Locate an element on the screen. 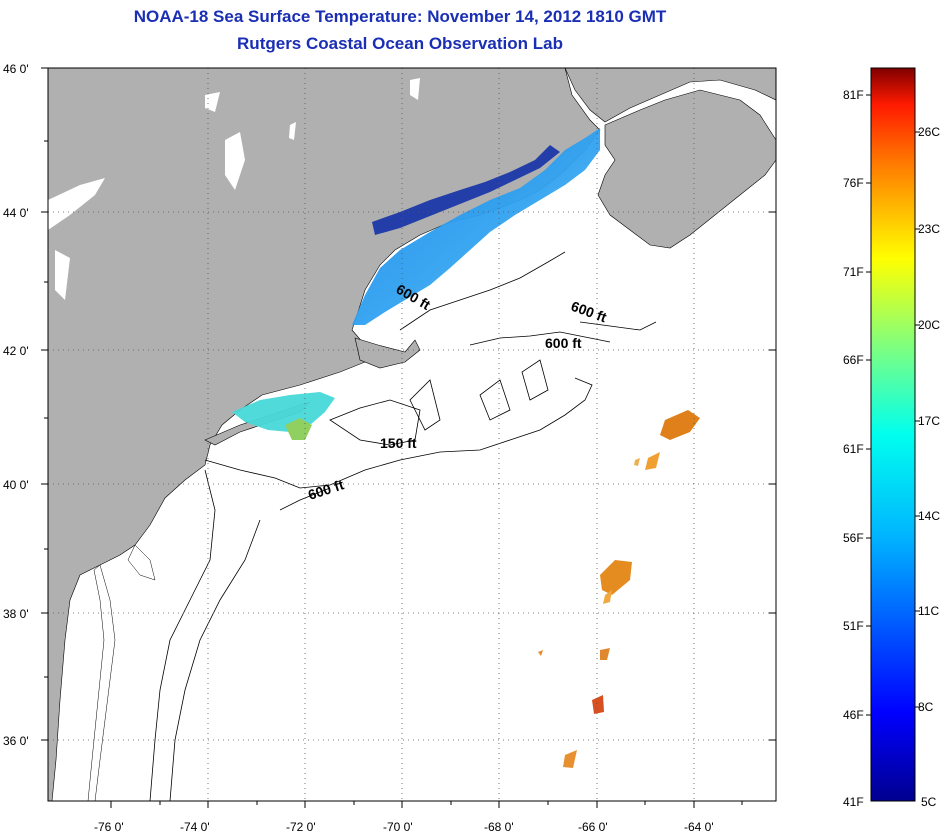 Image resolution: width=944 pixels, height=840 pixels. lon-label: -68 0' is located at coordinates (499, 827).